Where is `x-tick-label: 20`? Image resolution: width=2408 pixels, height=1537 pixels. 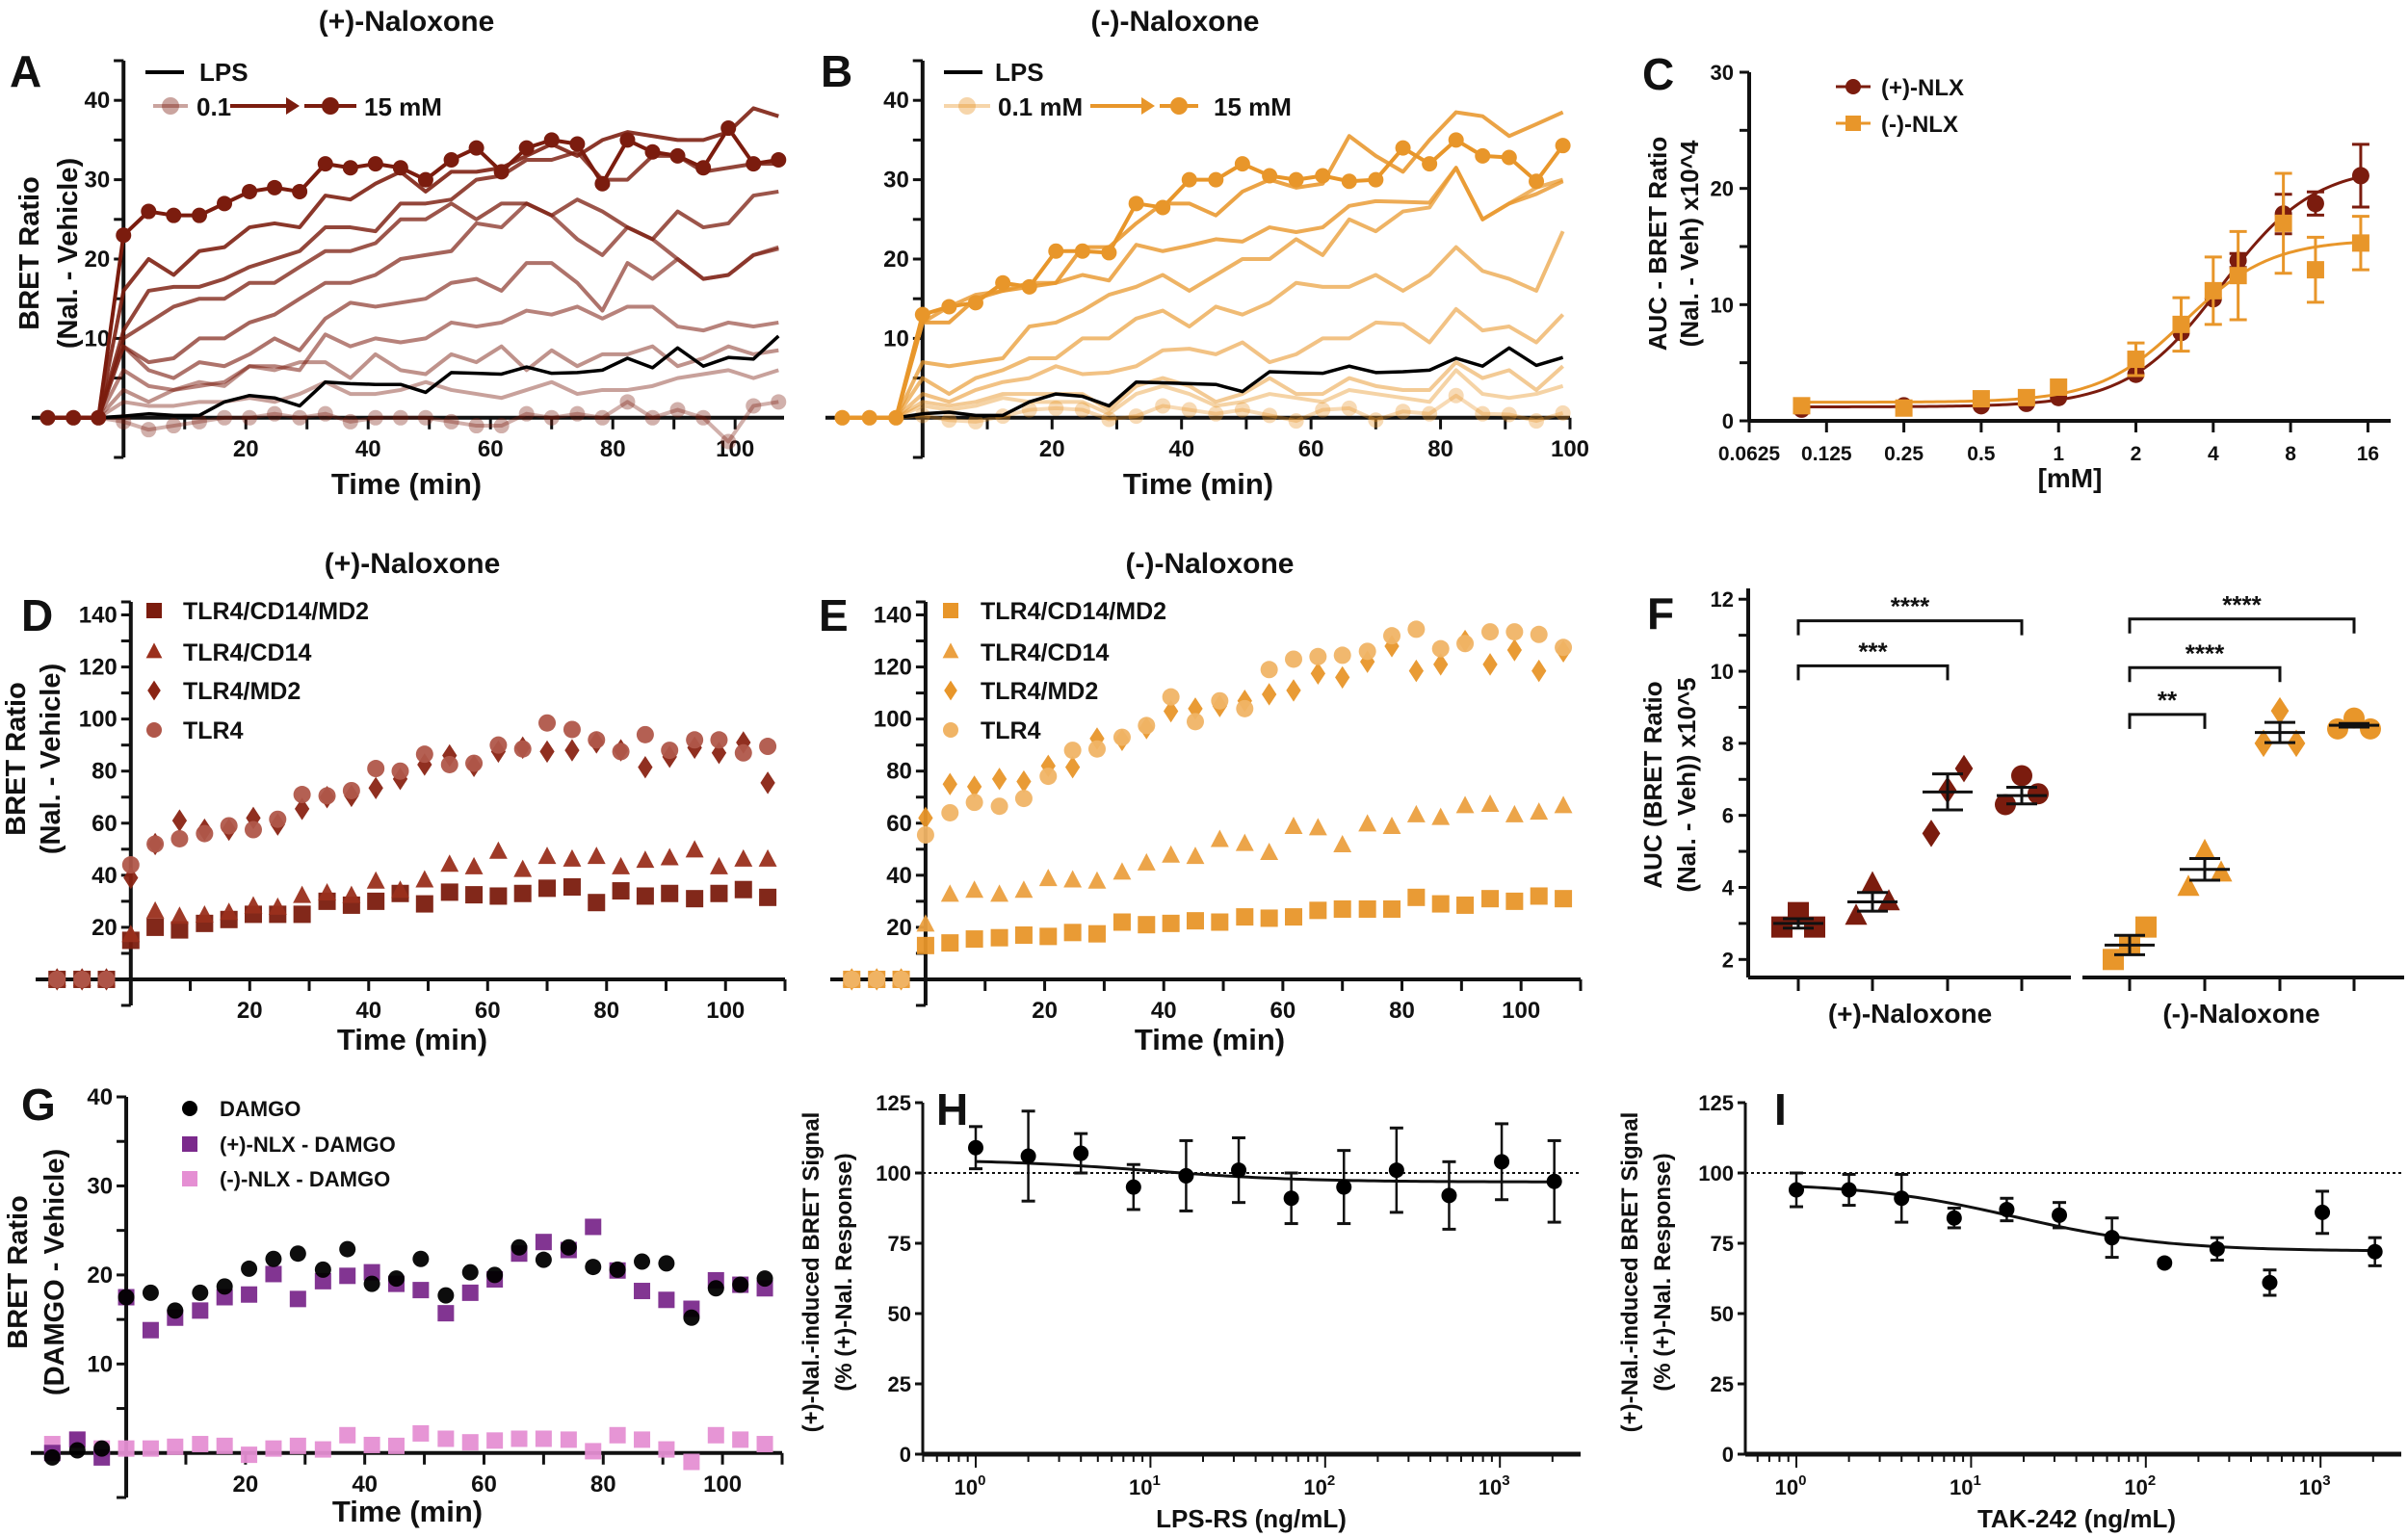
x-tick-label: 20 is located at coordinates (1045, 1011).